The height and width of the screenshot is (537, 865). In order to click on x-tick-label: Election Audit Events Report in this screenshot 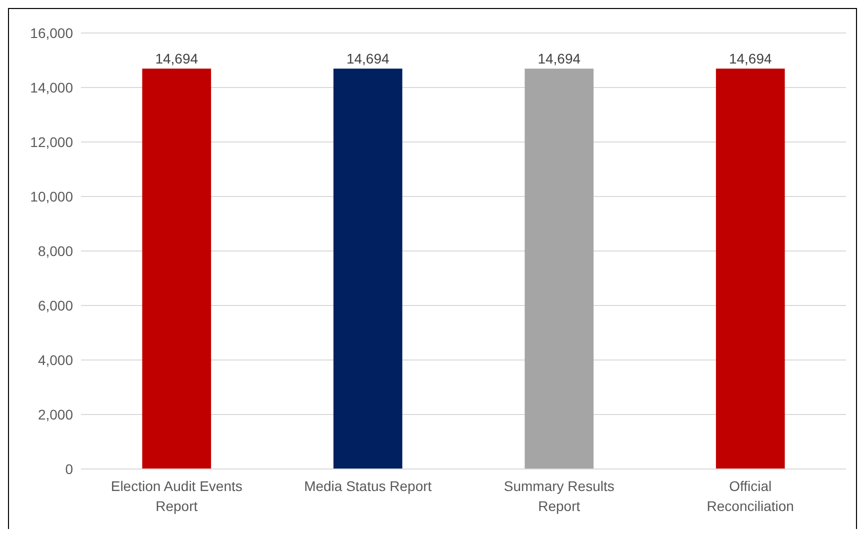, I will do `click(176, 496)`.